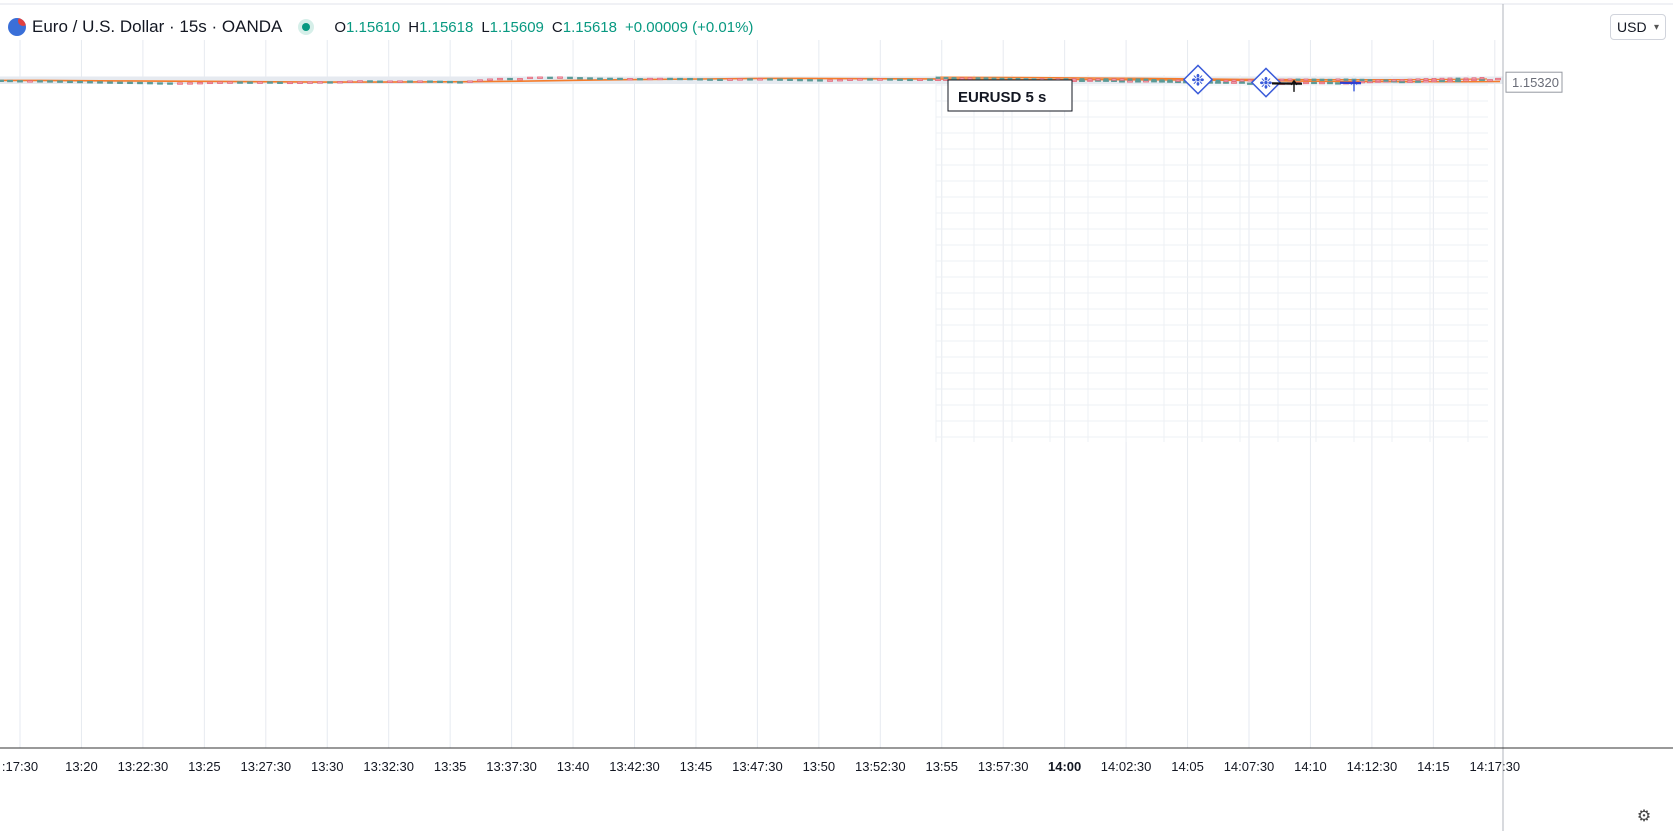 This screenshot has width=1673, height=831. I want to click on time-tick-label: 14:10, so click(1310, 766).